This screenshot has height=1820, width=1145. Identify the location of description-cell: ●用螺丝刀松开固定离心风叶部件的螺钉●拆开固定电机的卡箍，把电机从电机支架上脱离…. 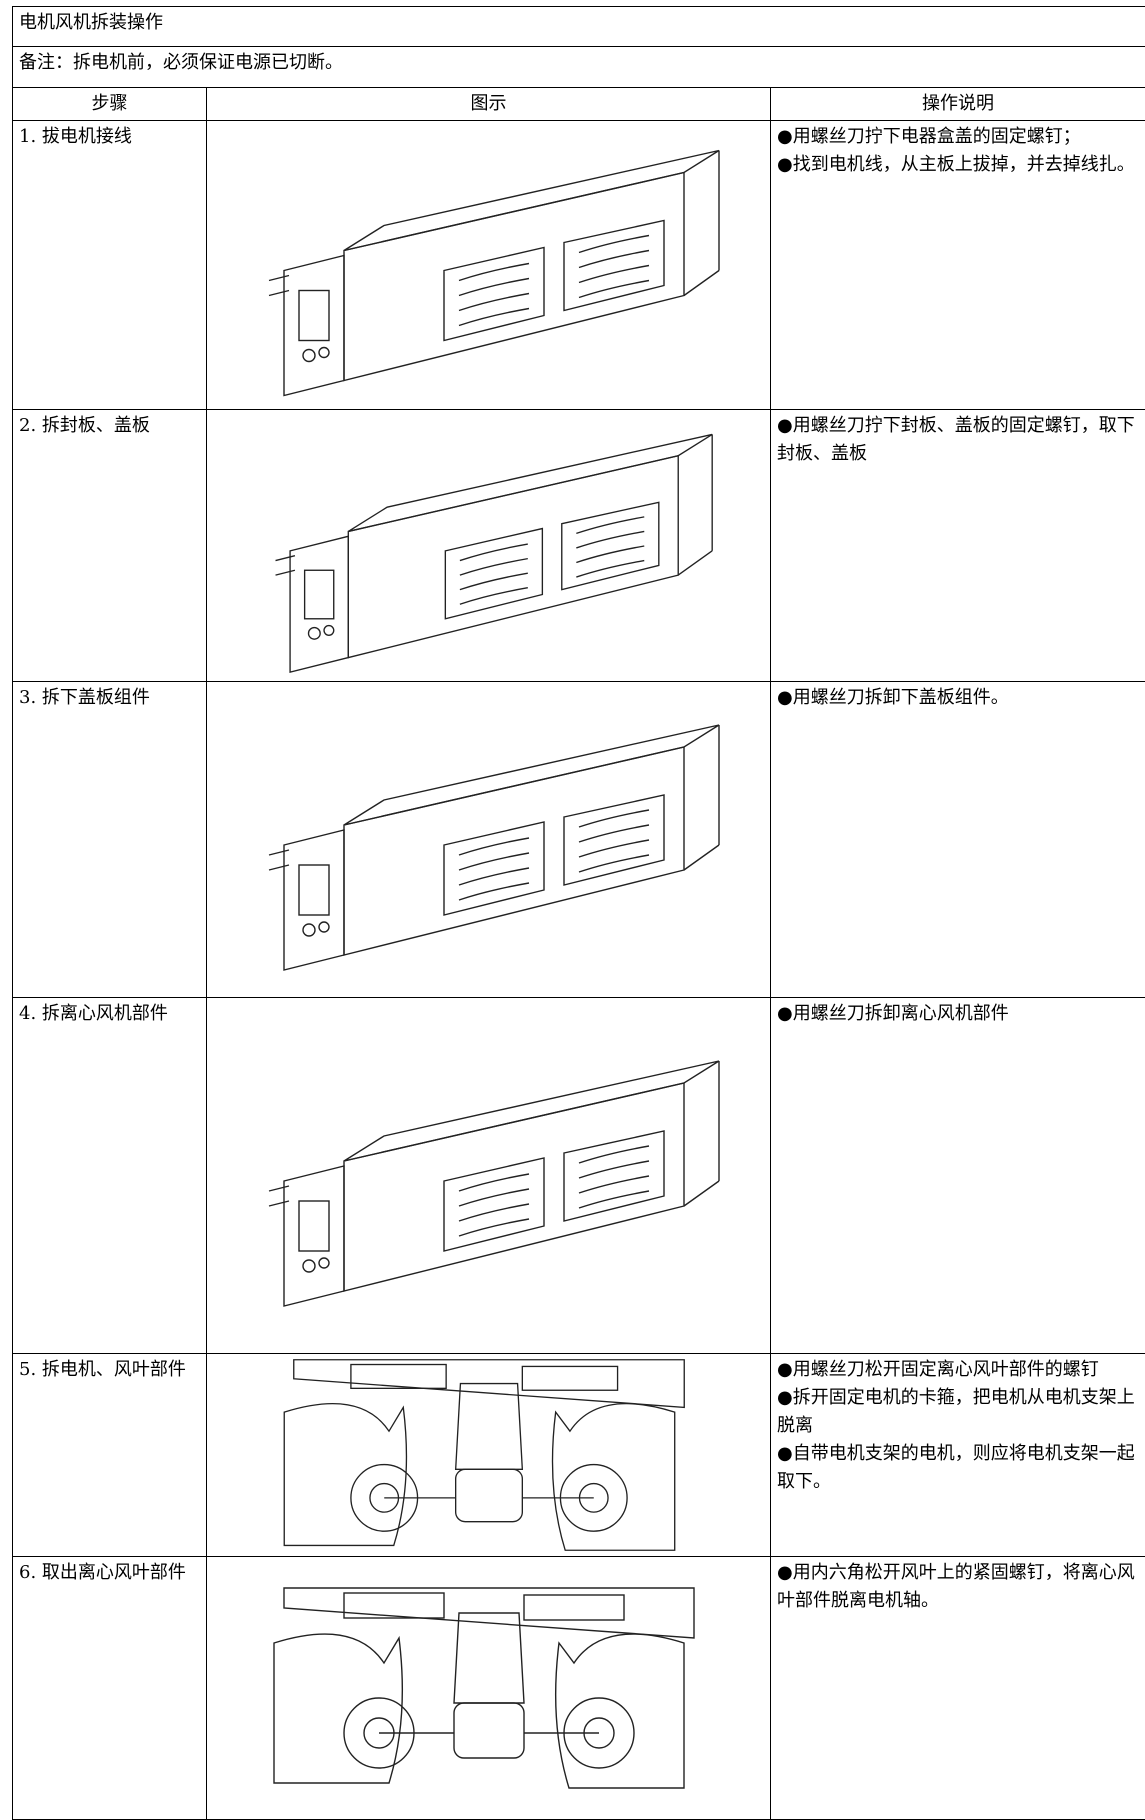
(958, 1455).